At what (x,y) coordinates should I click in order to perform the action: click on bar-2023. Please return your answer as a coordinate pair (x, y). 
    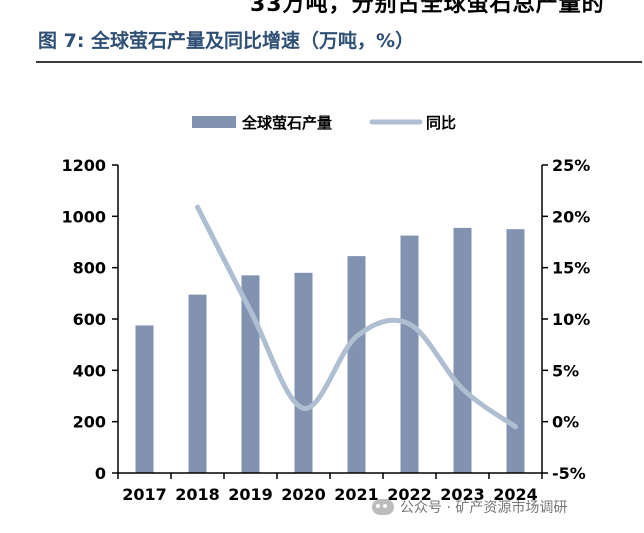
    Looking at the image, I should click on (462, 350).